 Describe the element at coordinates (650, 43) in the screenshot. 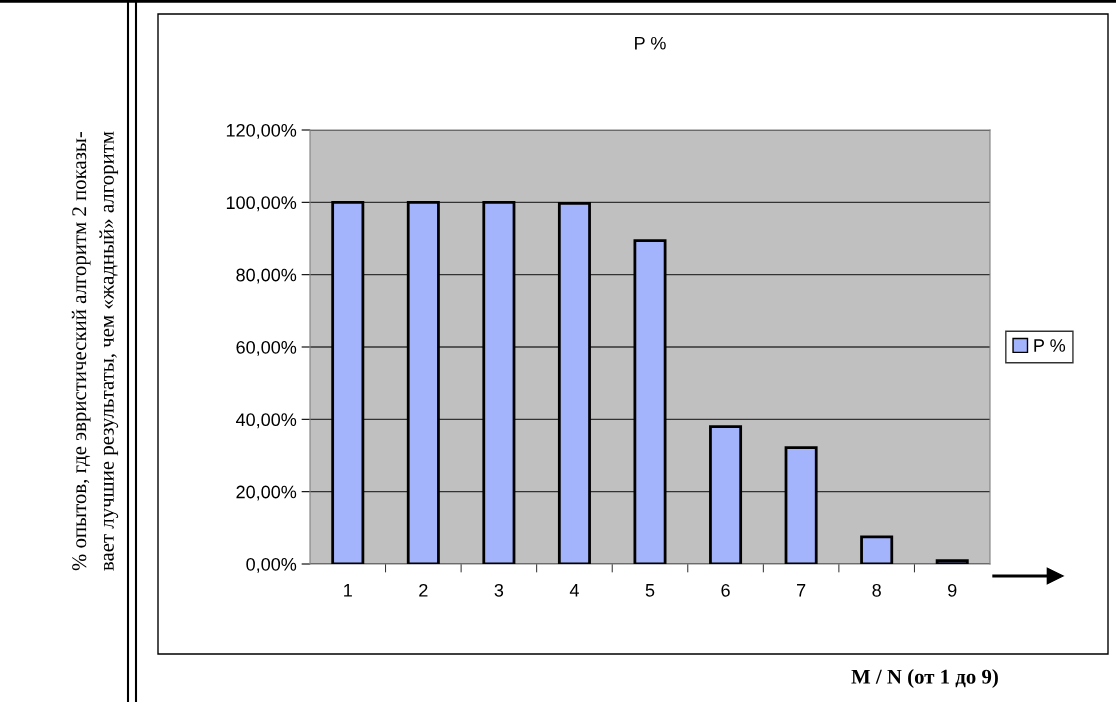

I see `chart-title: P %` at that location.